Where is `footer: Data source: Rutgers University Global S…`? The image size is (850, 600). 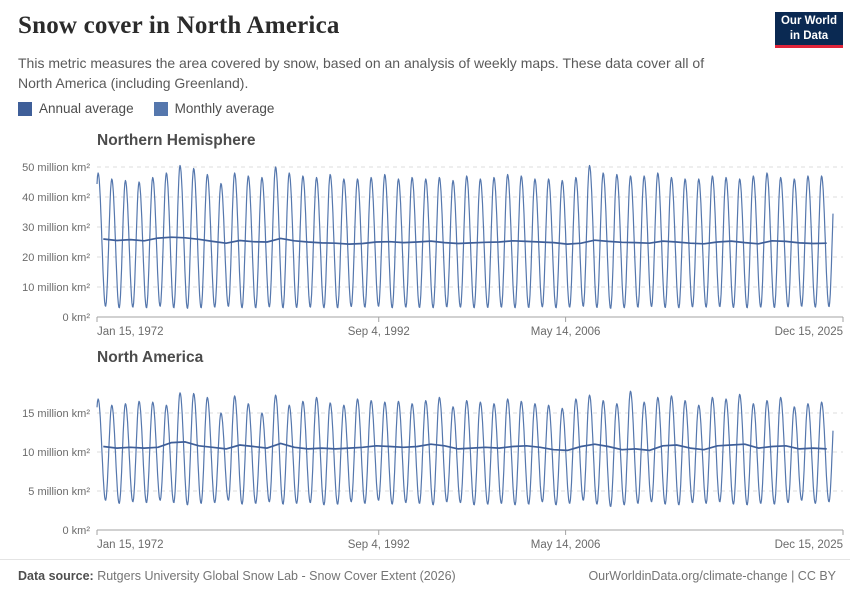
footer: Data source: Rutgers University Global S… is located at coordinates (427, 576).